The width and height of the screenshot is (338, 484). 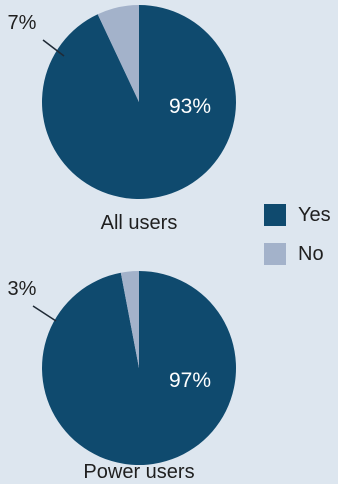 I want to click on legend: Yes No, so click(x=301, y=243).